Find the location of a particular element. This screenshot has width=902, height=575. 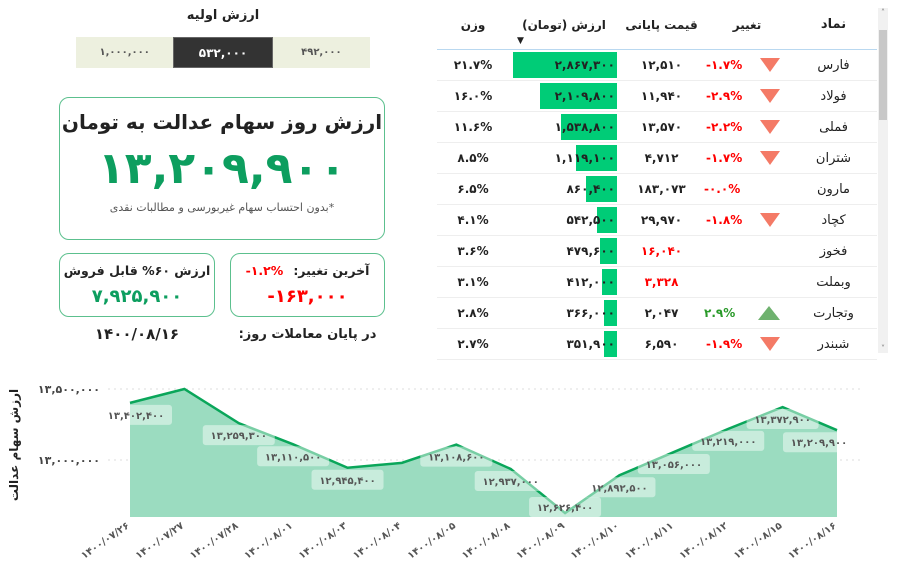

table-row: فارس -۱.۷% ۱۲,۵۱۰ ۲,۸۶۷,۳۰۰ ۲۱.۷% is located at coordinates (657, 65).